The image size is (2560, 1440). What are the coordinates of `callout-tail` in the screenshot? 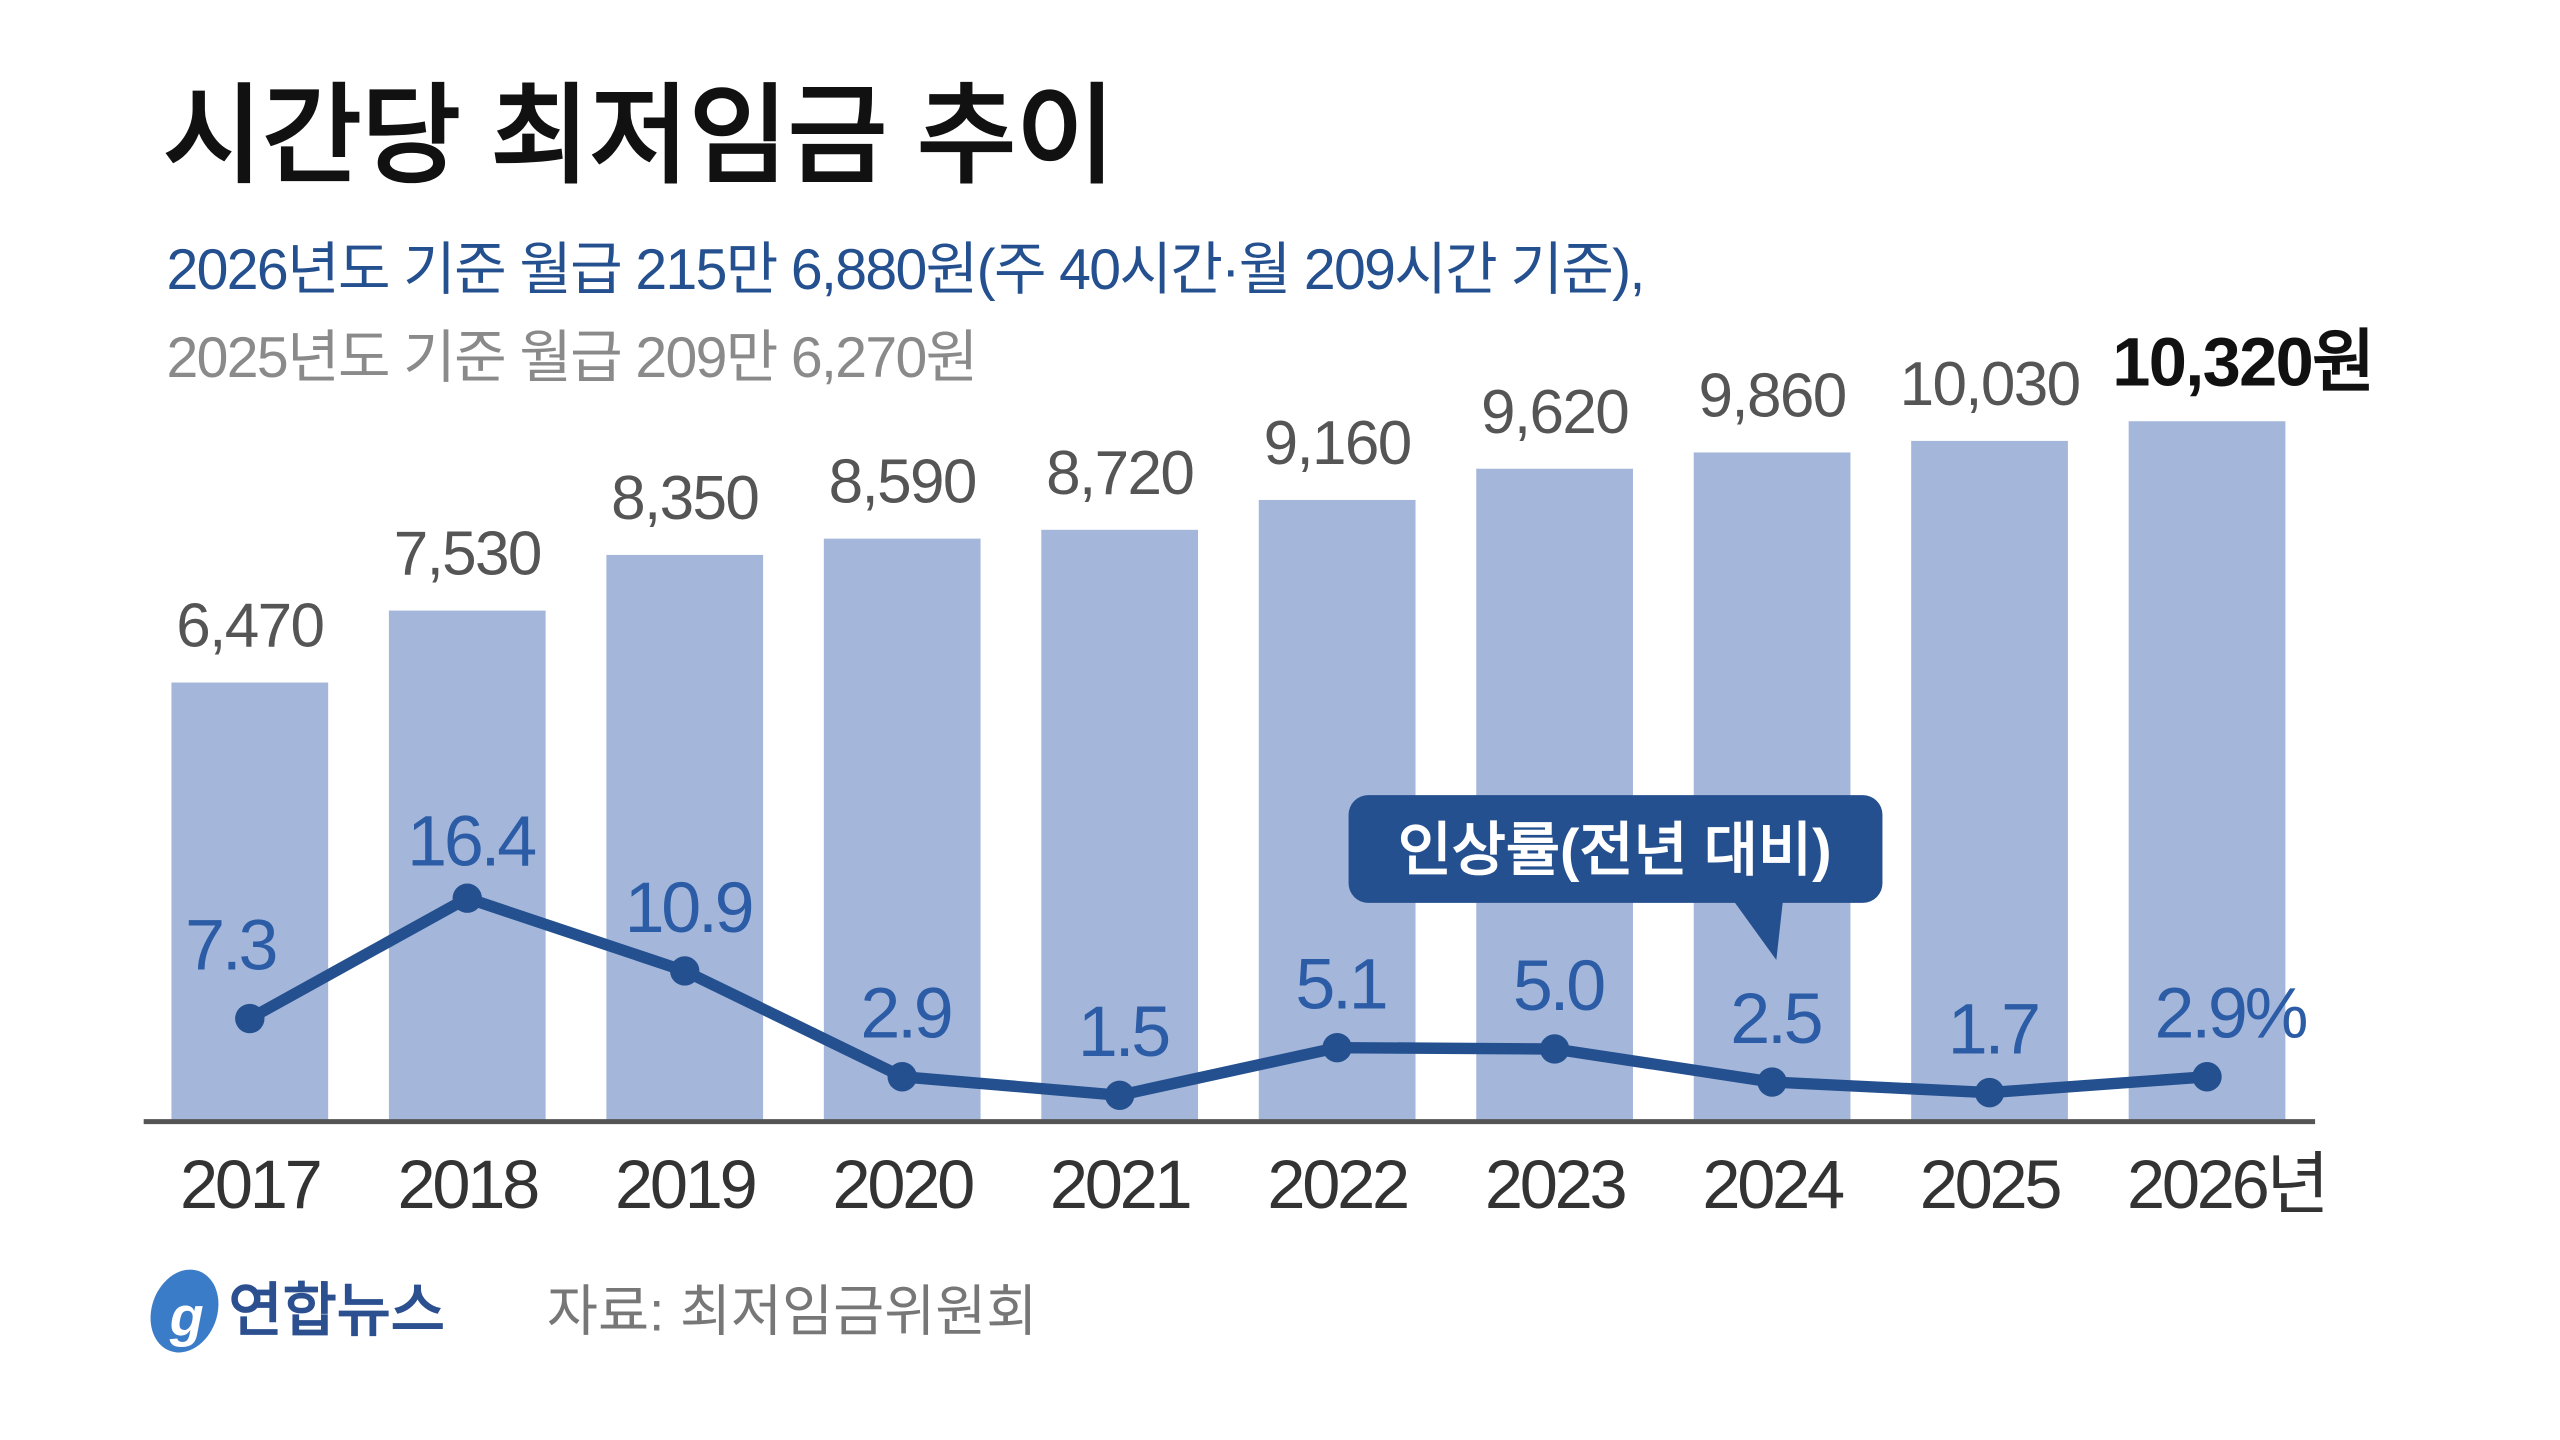 It's located at (1758, 930).